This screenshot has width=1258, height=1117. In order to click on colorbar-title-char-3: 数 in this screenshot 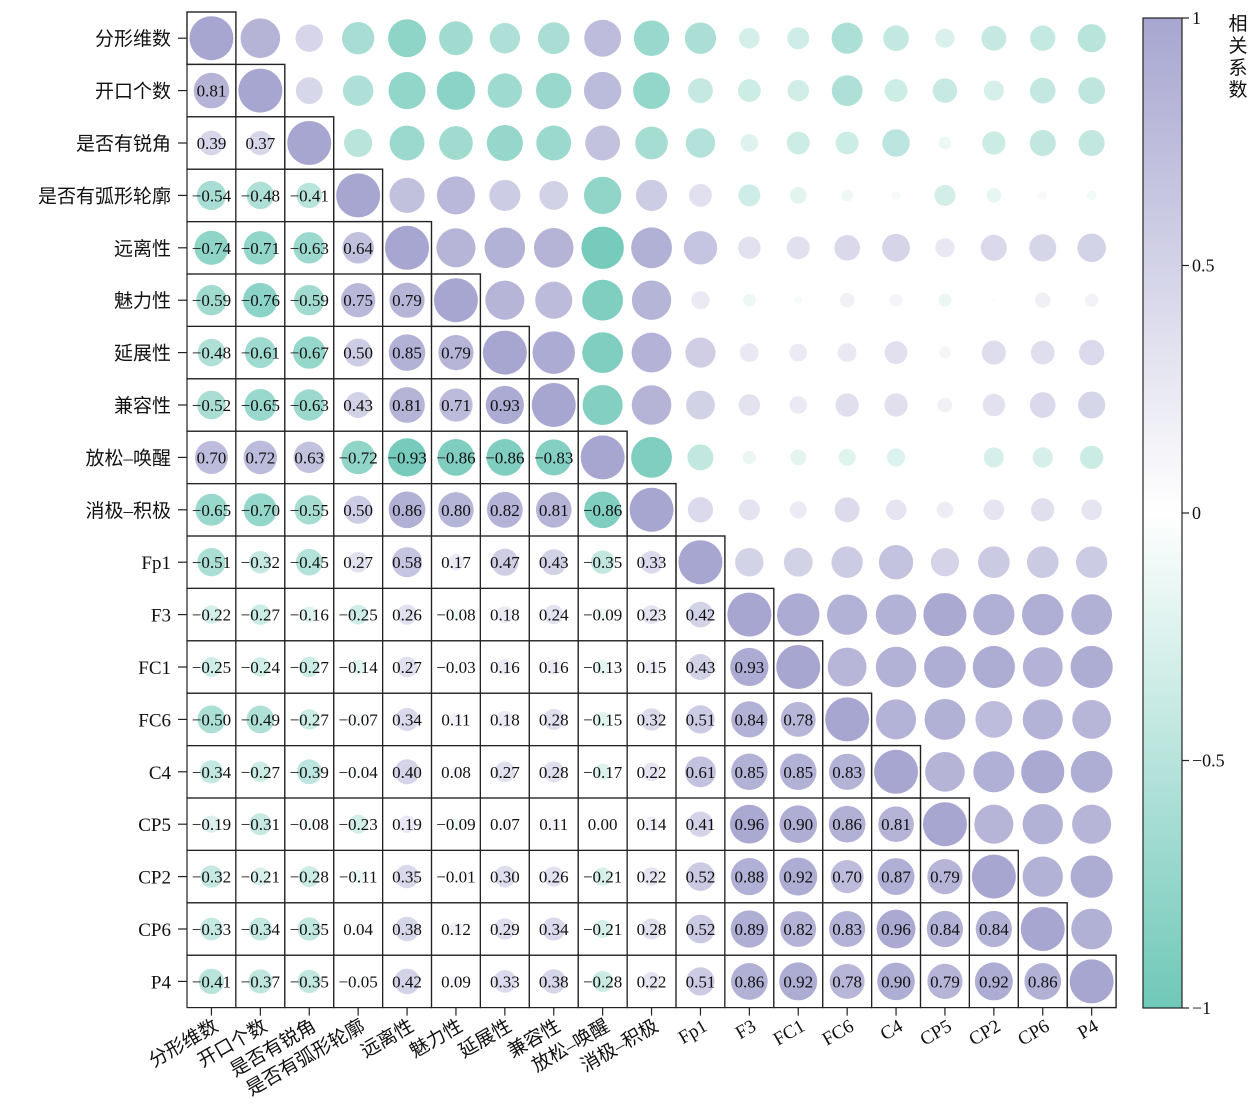, I will do `click(1237, 90)`.